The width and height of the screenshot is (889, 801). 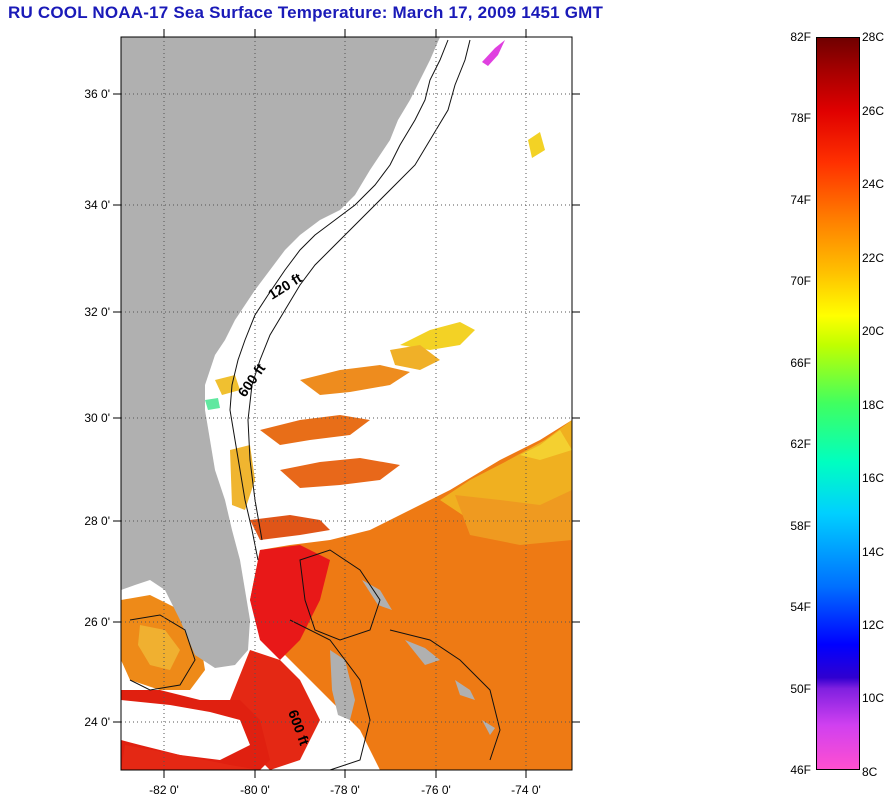 I want to click on temperature-colorbar, so click(x=838, y=403).